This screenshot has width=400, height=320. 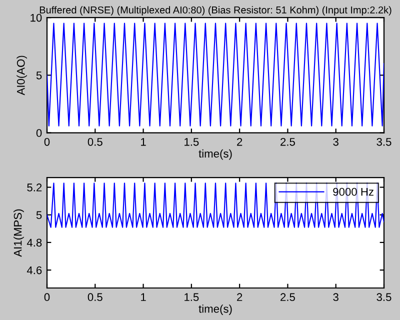 I want to click on y-axis-title: AI1(MPS), so click(x=19, y=233).